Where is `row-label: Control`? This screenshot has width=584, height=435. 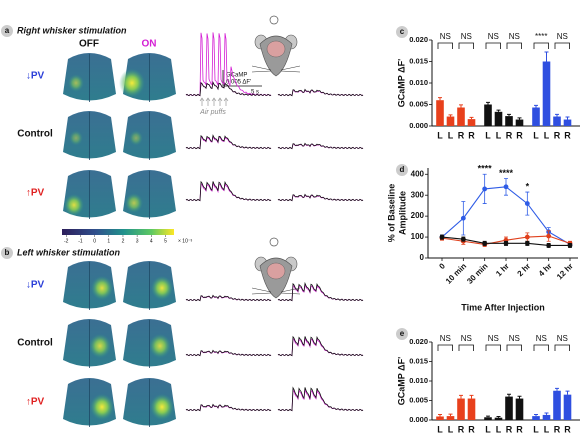 row-label: Control is located at coordinates (35, 343).